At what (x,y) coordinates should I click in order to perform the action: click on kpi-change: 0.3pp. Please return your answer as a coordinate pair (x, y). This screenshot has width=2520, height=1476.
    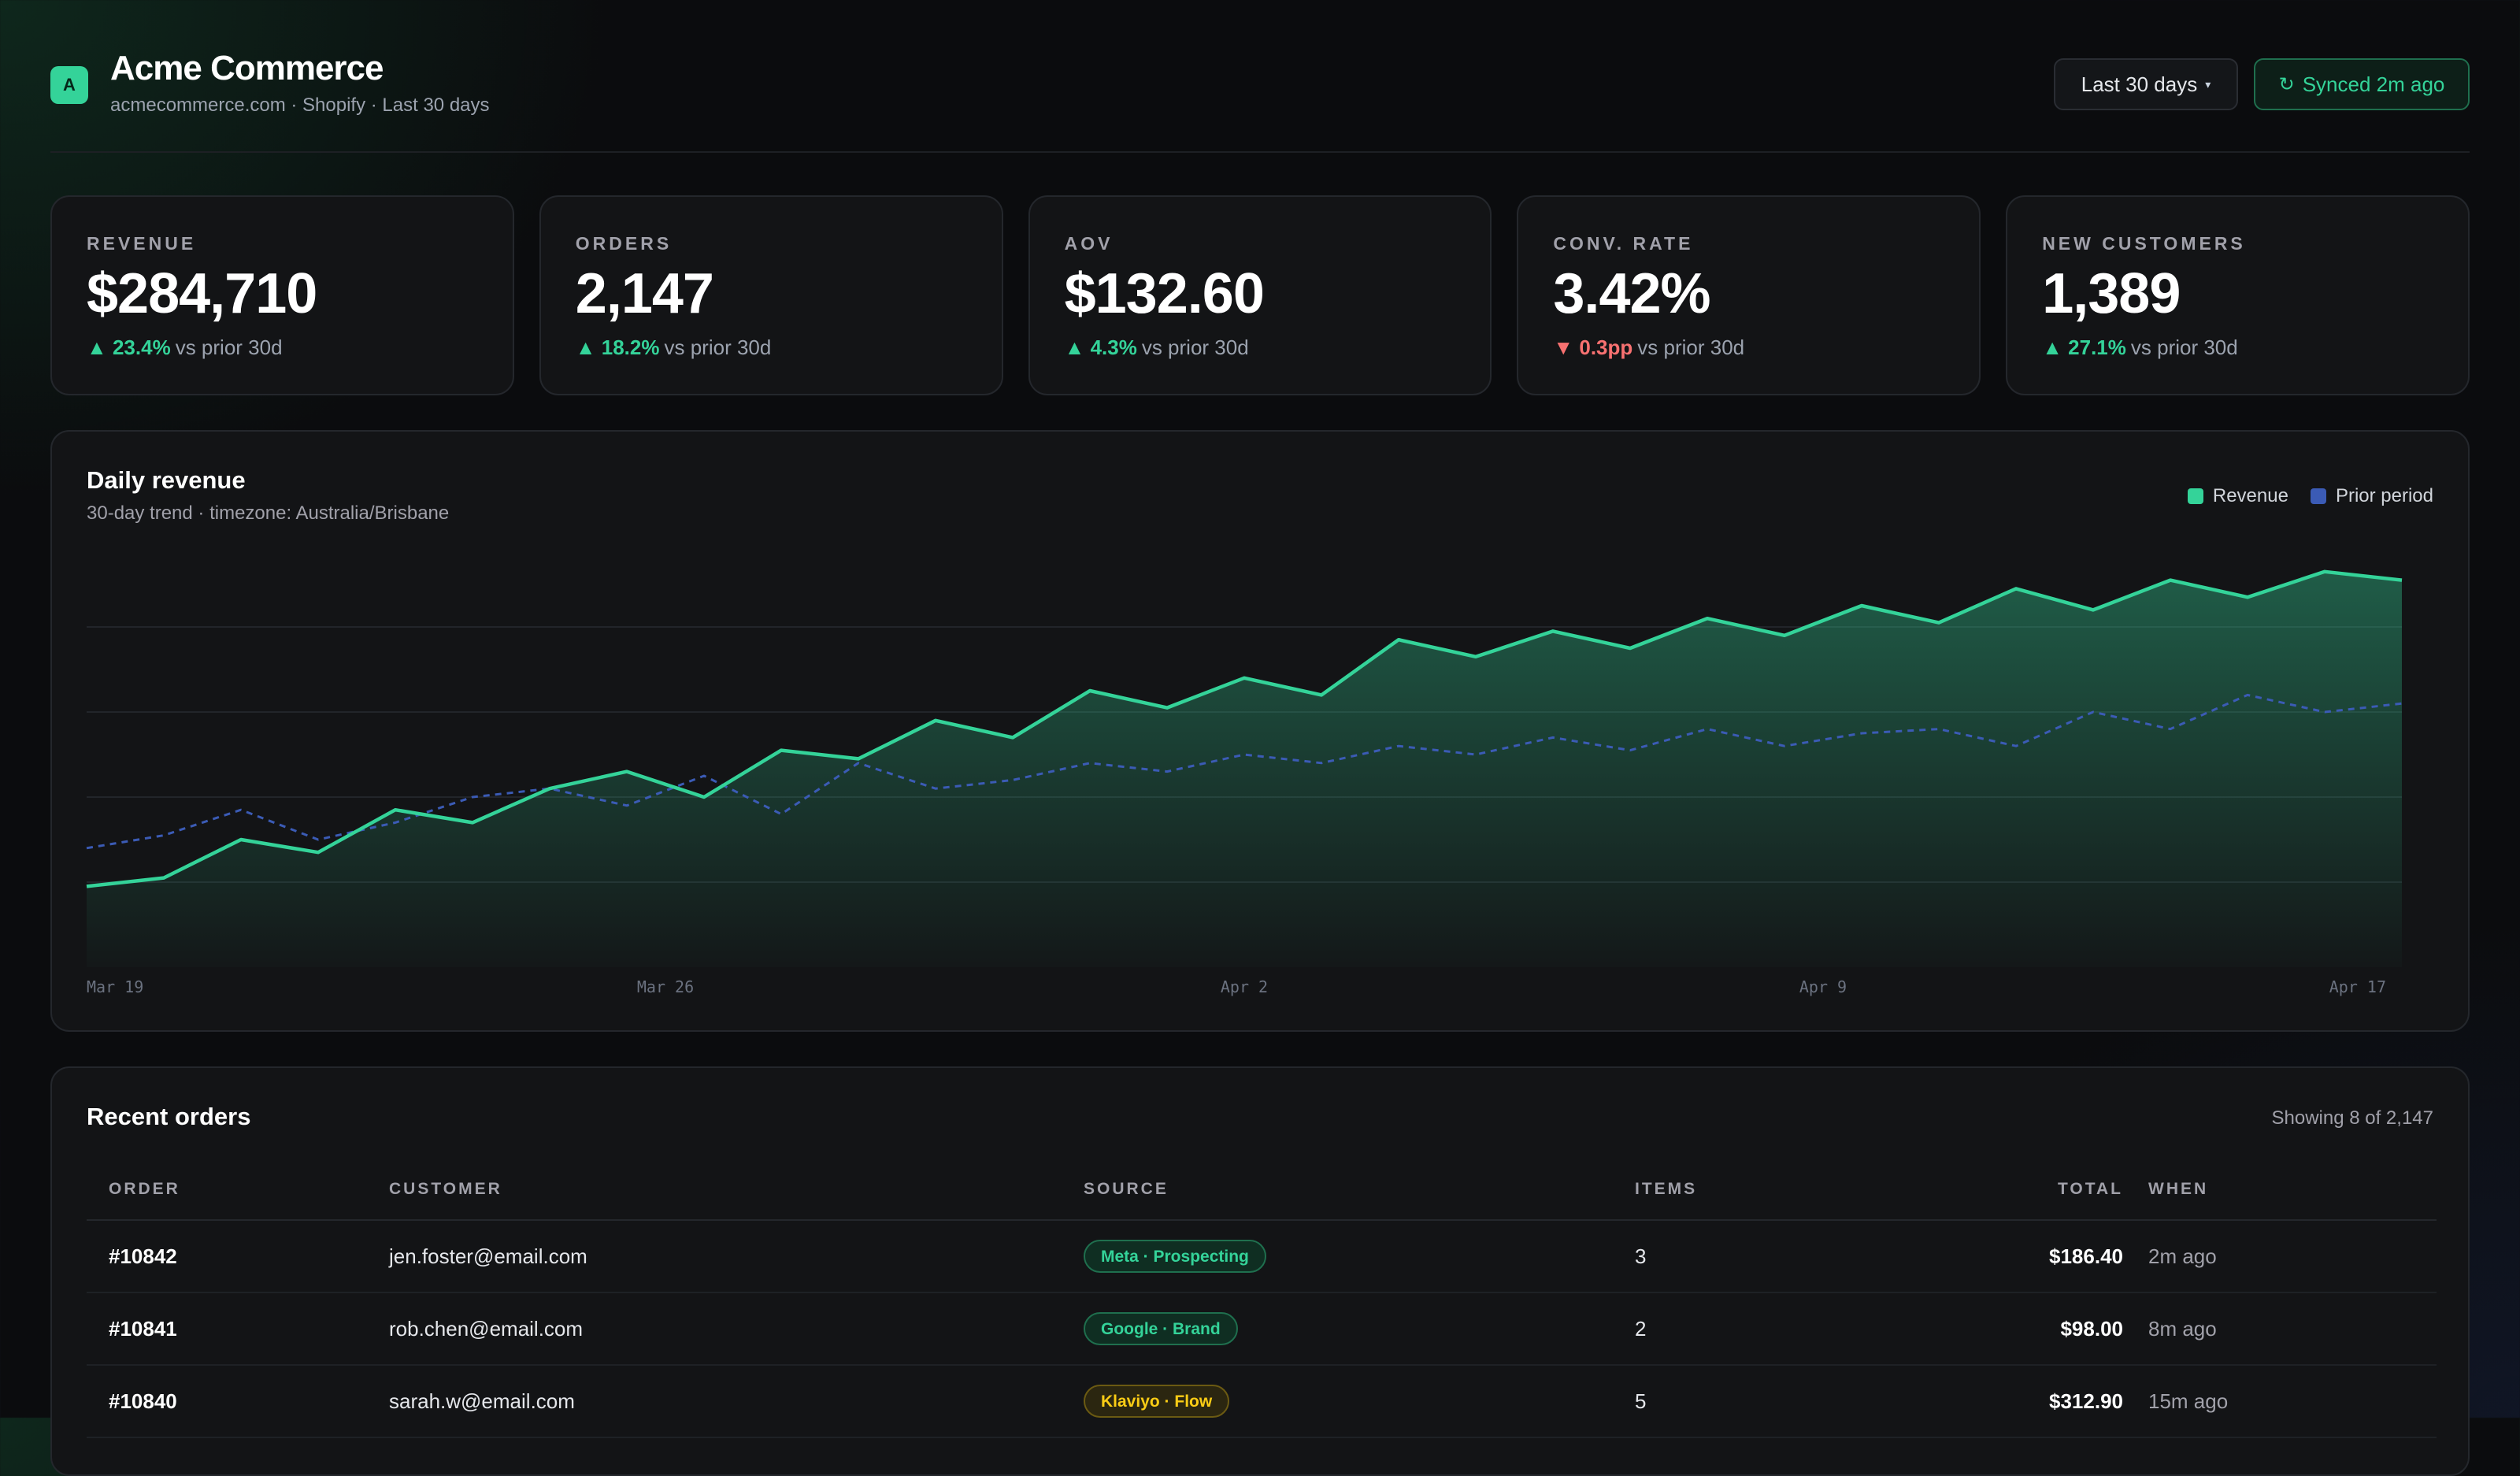
    Looking at the image, I should click on (1606, 347).